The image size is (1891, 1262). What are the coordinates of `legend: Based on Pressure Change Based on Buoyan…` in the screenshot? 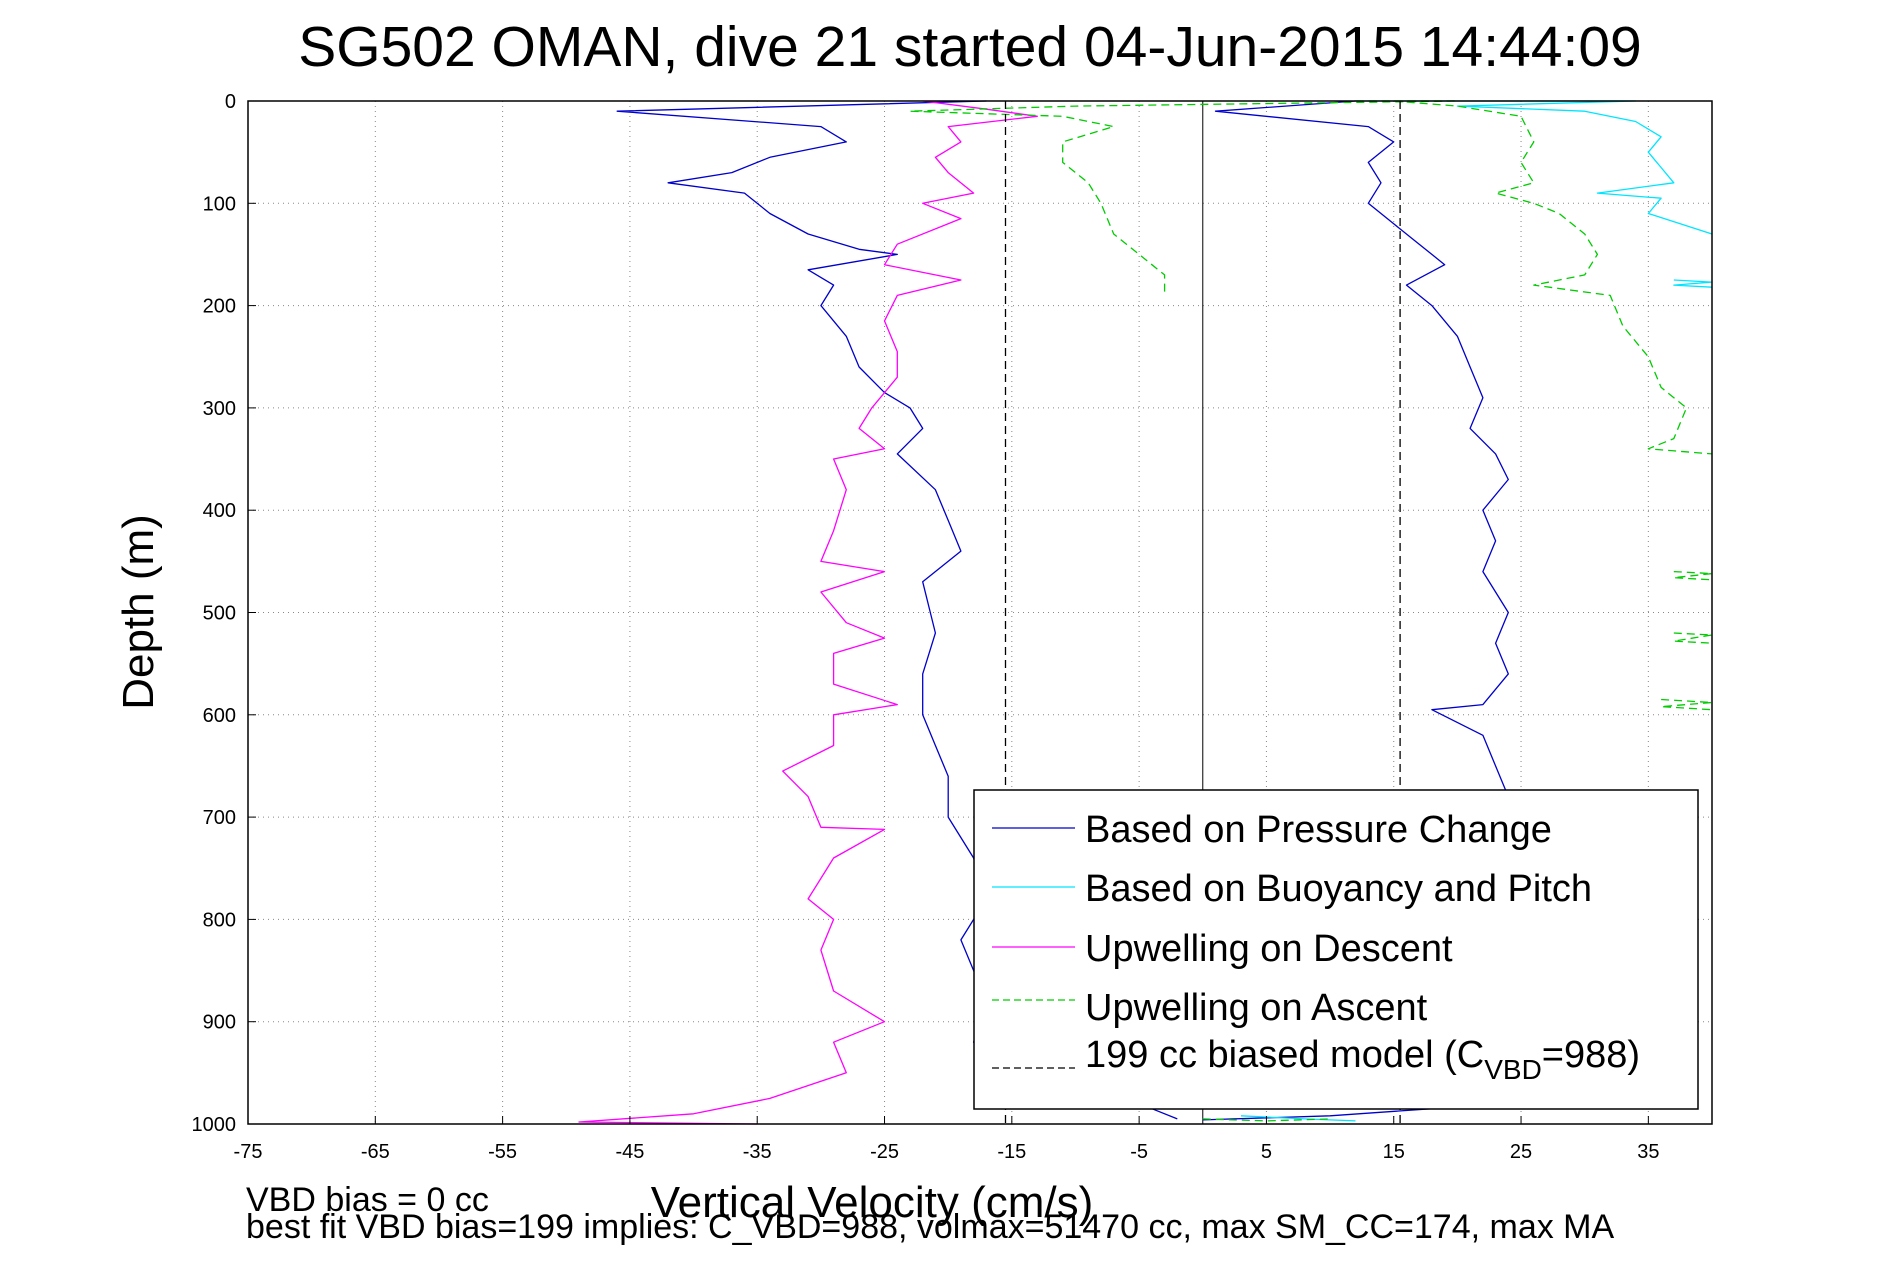 It's located at (1336, 949).